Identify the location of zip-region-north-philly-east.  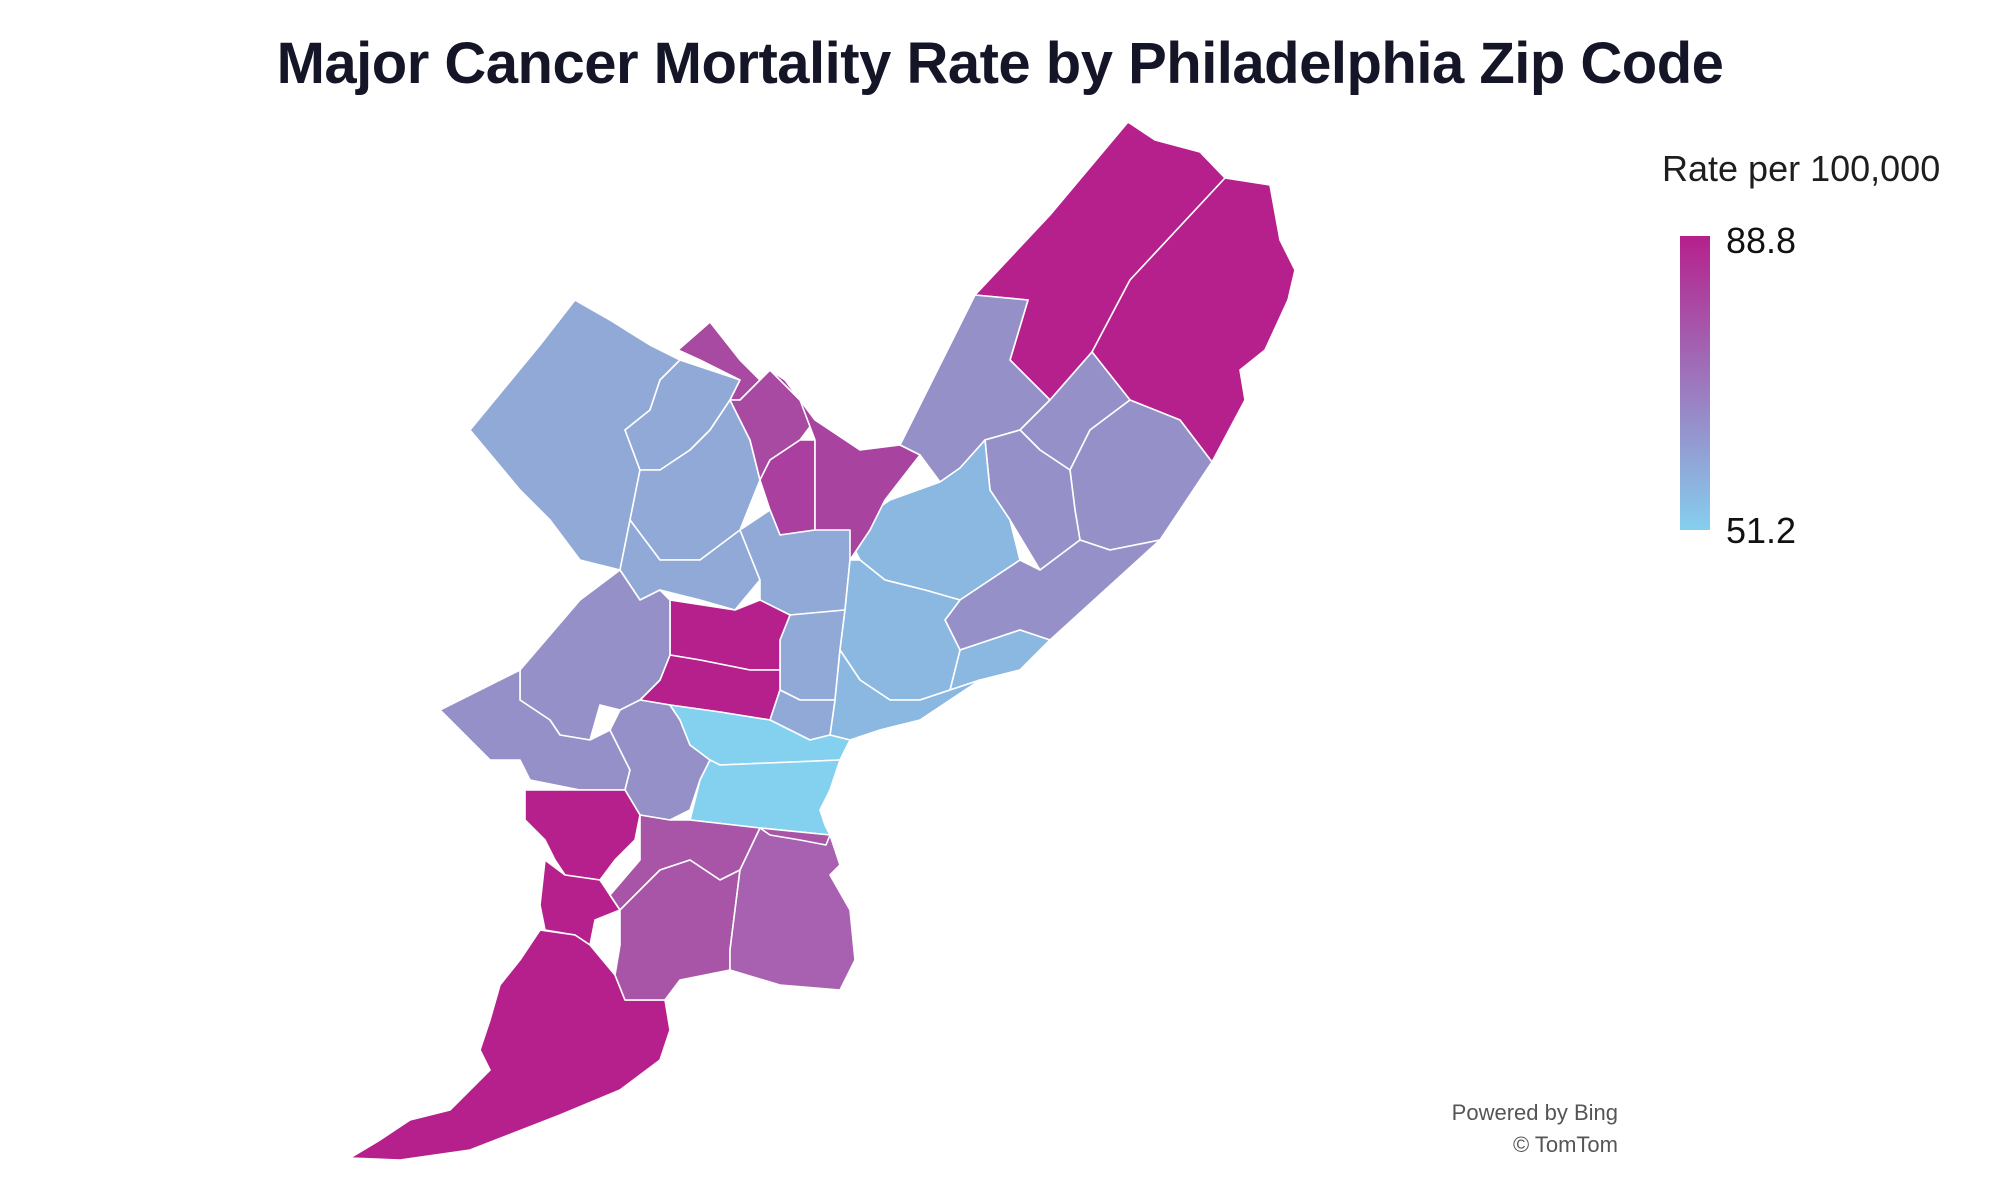
(812, 655).